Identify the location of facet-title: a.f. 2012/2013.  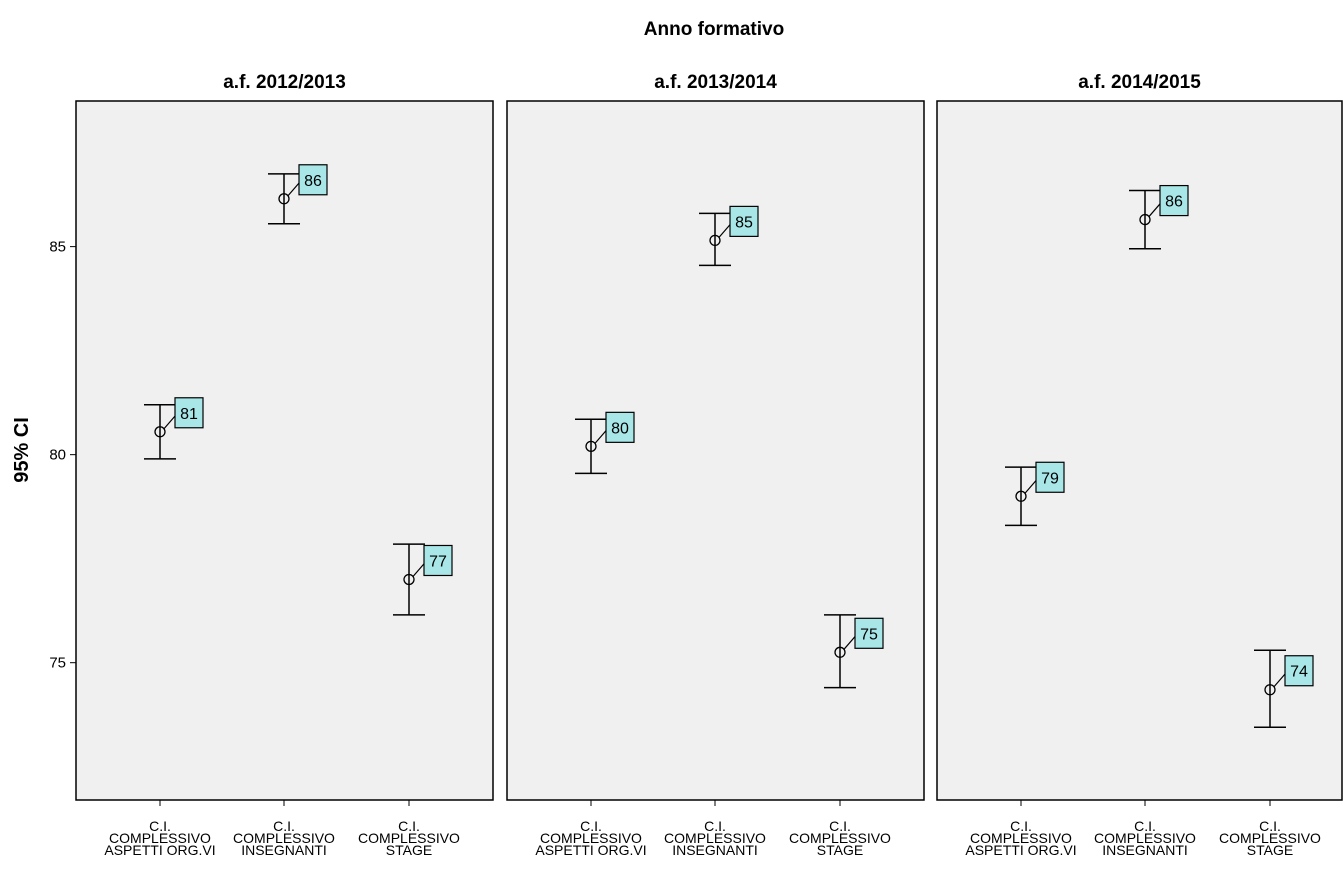
(284, 82).